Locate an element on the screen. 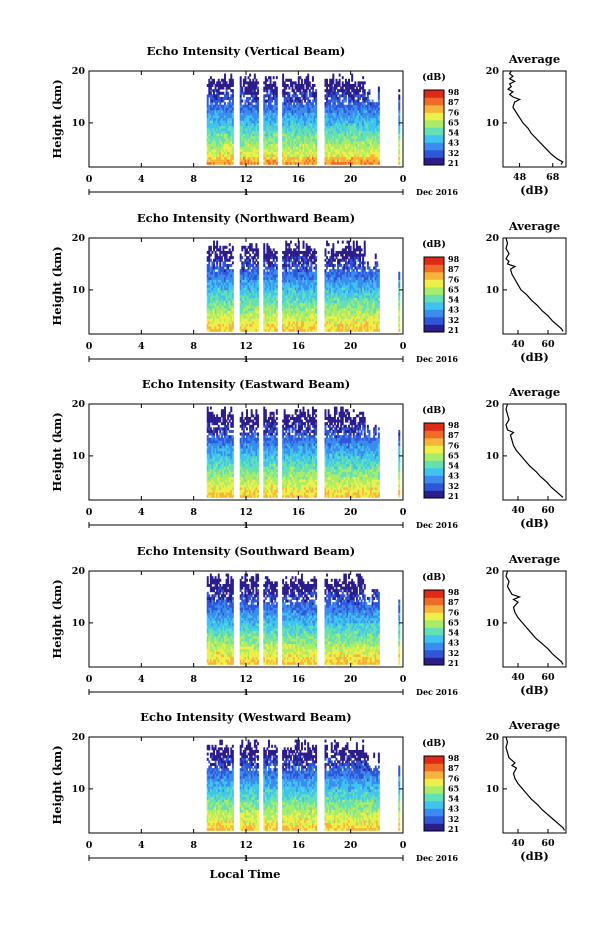 The image size is (616, 929). colorbar-tick-label: 43 is located at coordinates (454, 143).